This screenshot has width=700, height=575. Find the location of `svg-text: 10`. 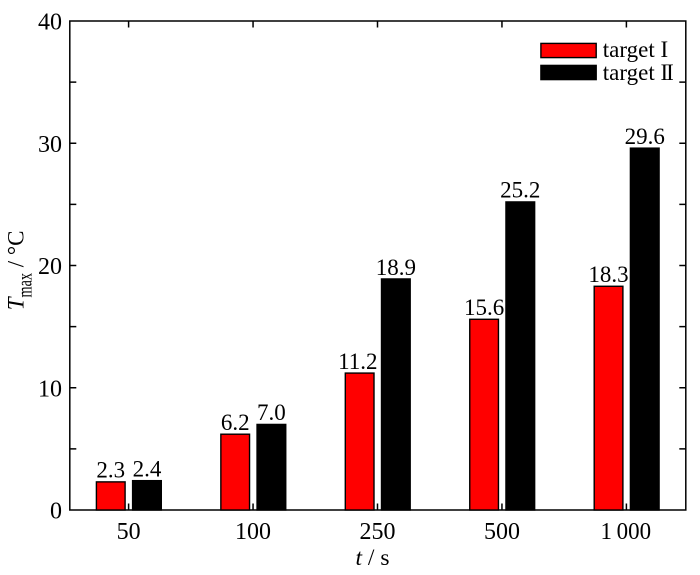

svg-text: 10 is located at coordinates (50, 389).